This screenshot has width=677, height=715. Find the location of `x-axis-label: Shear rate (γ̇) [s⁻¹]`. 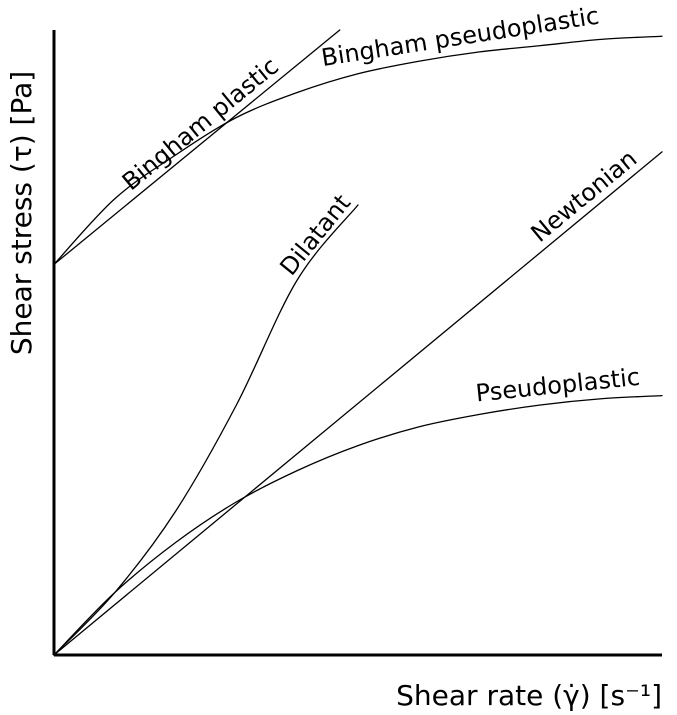

x-axis-label: Shear rate (γ̇) [s⁻¹] is located at coordinates (529, 695).